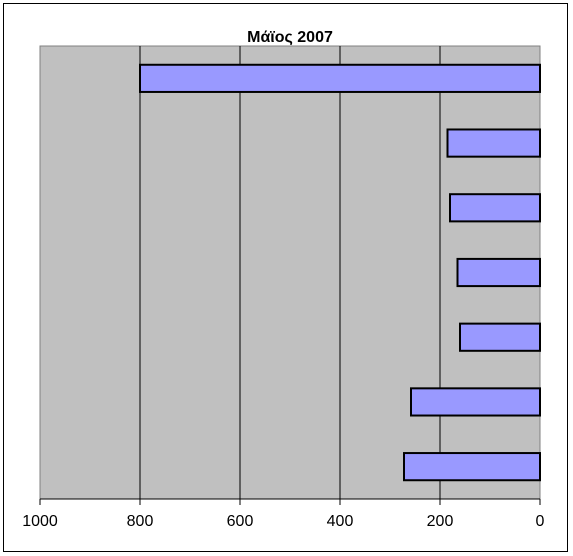 The width and height of the screenshot is (573, 556). I want to click on x-axis-ticks: 1000 800 600 400 200 0, so click(283, 514).